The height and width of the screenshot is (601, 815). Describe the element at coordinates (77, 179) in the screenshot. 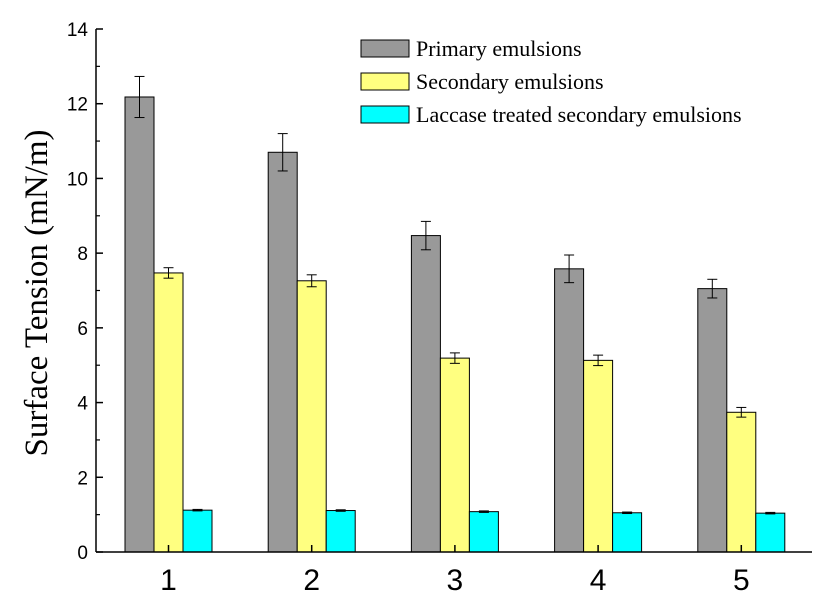

I see `y-tick-label: 10` at that location.